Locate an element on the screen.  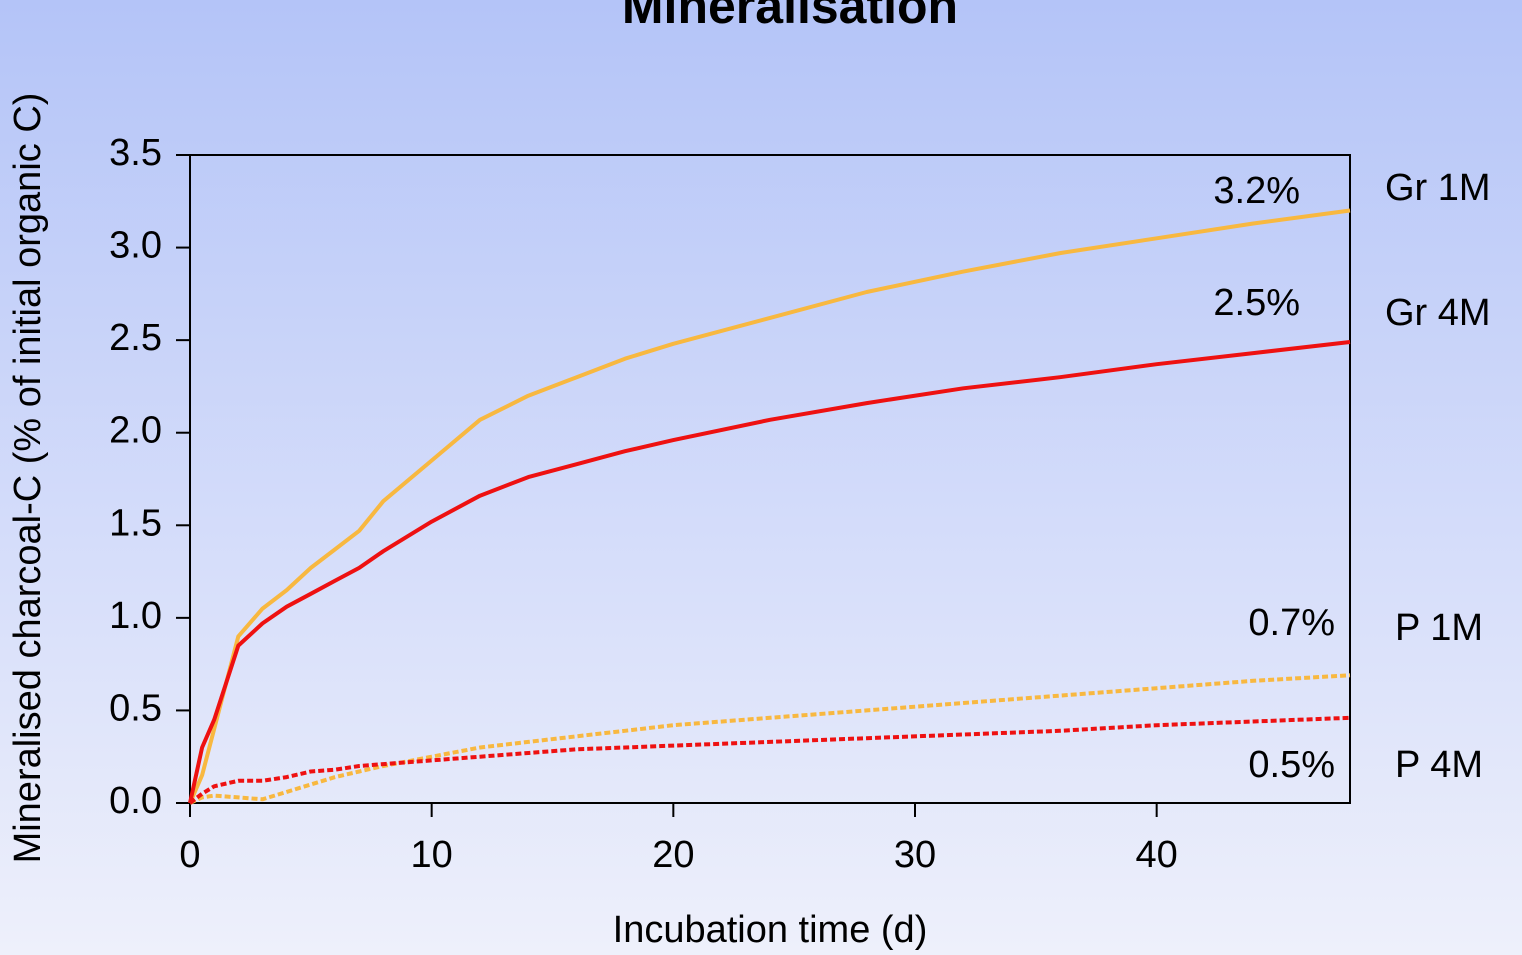
end-label: 3.2% is located at coordinates (1256, 191).